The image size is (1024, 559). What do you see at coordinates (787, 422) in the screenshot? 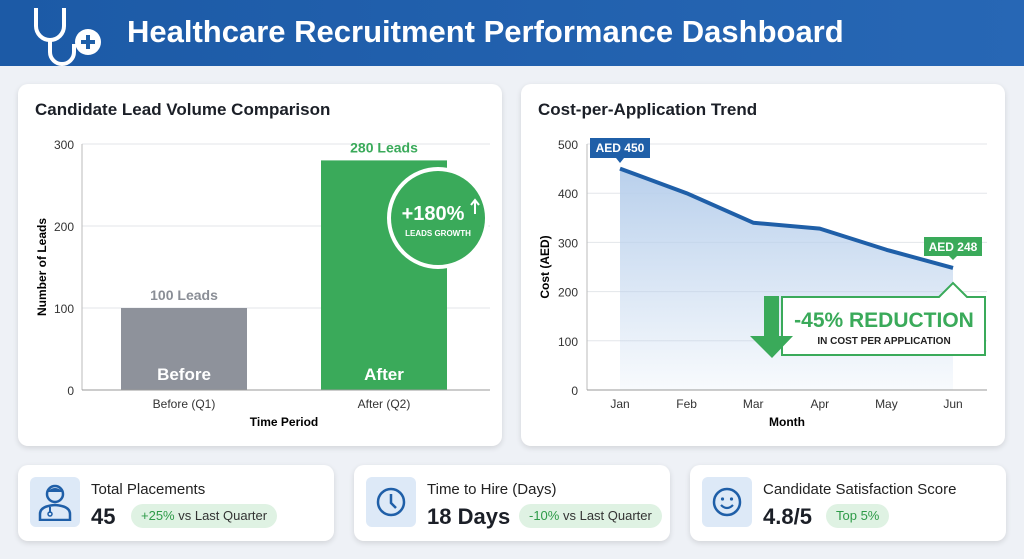
I see `x-axis-label: Month` at bounding box center [787, 422].